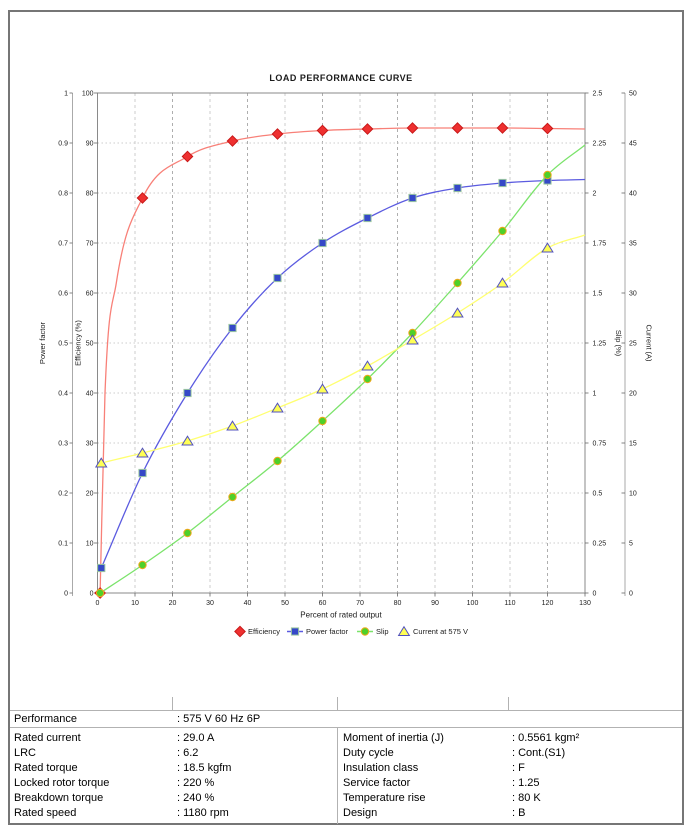 The width and height of the screenshot is (692, 839). What do you see at coordinates (63, 493) in the screenshot?
I see `svg-text: 0.2` at bounding box center [63, 493].